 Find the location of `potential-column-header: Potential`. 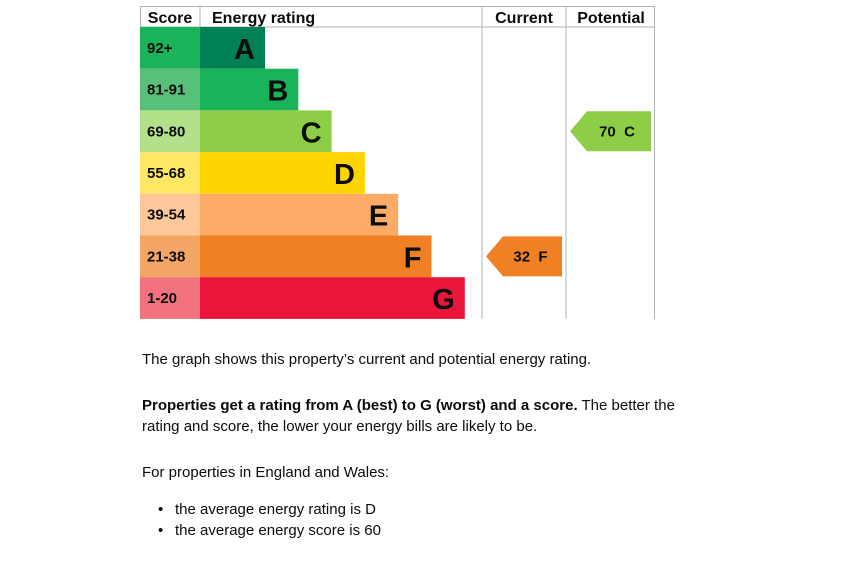

potential-column-header: Potential is located at coordinates (611, 18).